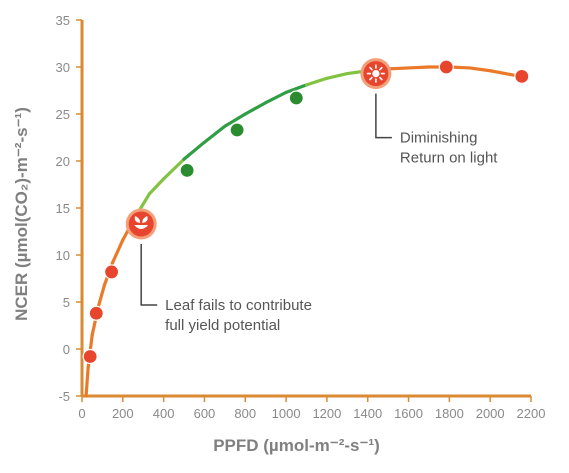 The height and width of the screenshot is (473, 569). Describe the element at coordinates (205, 413) in the screenshot. I see `x-tick-label: 600` at that location.